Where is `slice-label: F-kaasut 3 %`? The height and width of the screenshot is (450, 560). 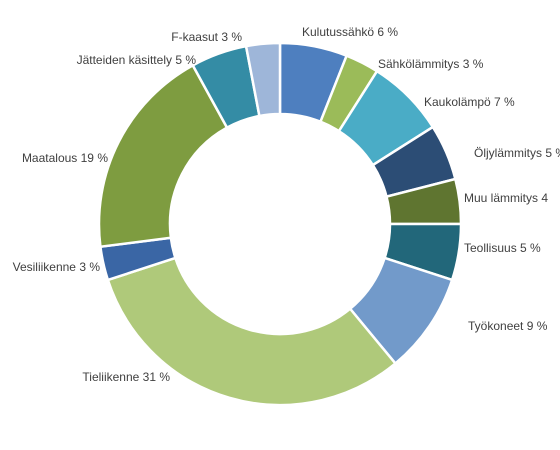 slice-label: F-kaasut 3 % is located at coordinates (206, 37).